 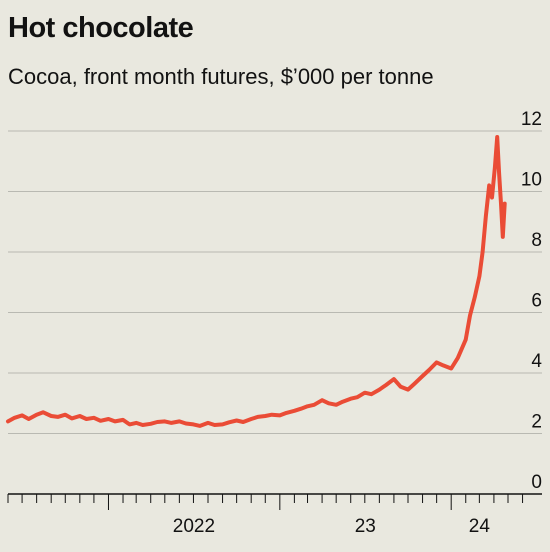 What do you see at coordinates (536, 240) in the screenshot?
I see `y-tick-label: 8` at bounding box center [536, 240].